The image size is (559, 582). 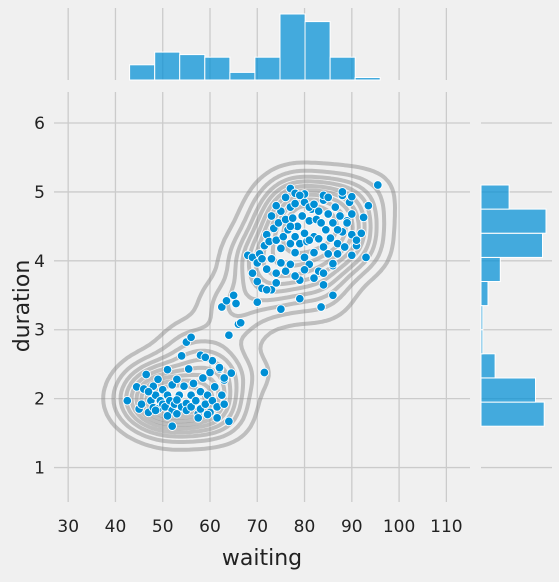 I want to click on y-tick-label: 6, so click(x=39, y=124).